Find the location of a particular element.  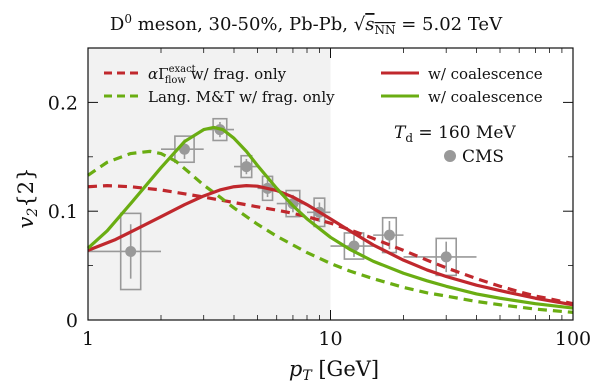

title-s-sub: NN is located at coordinates (385, 30).